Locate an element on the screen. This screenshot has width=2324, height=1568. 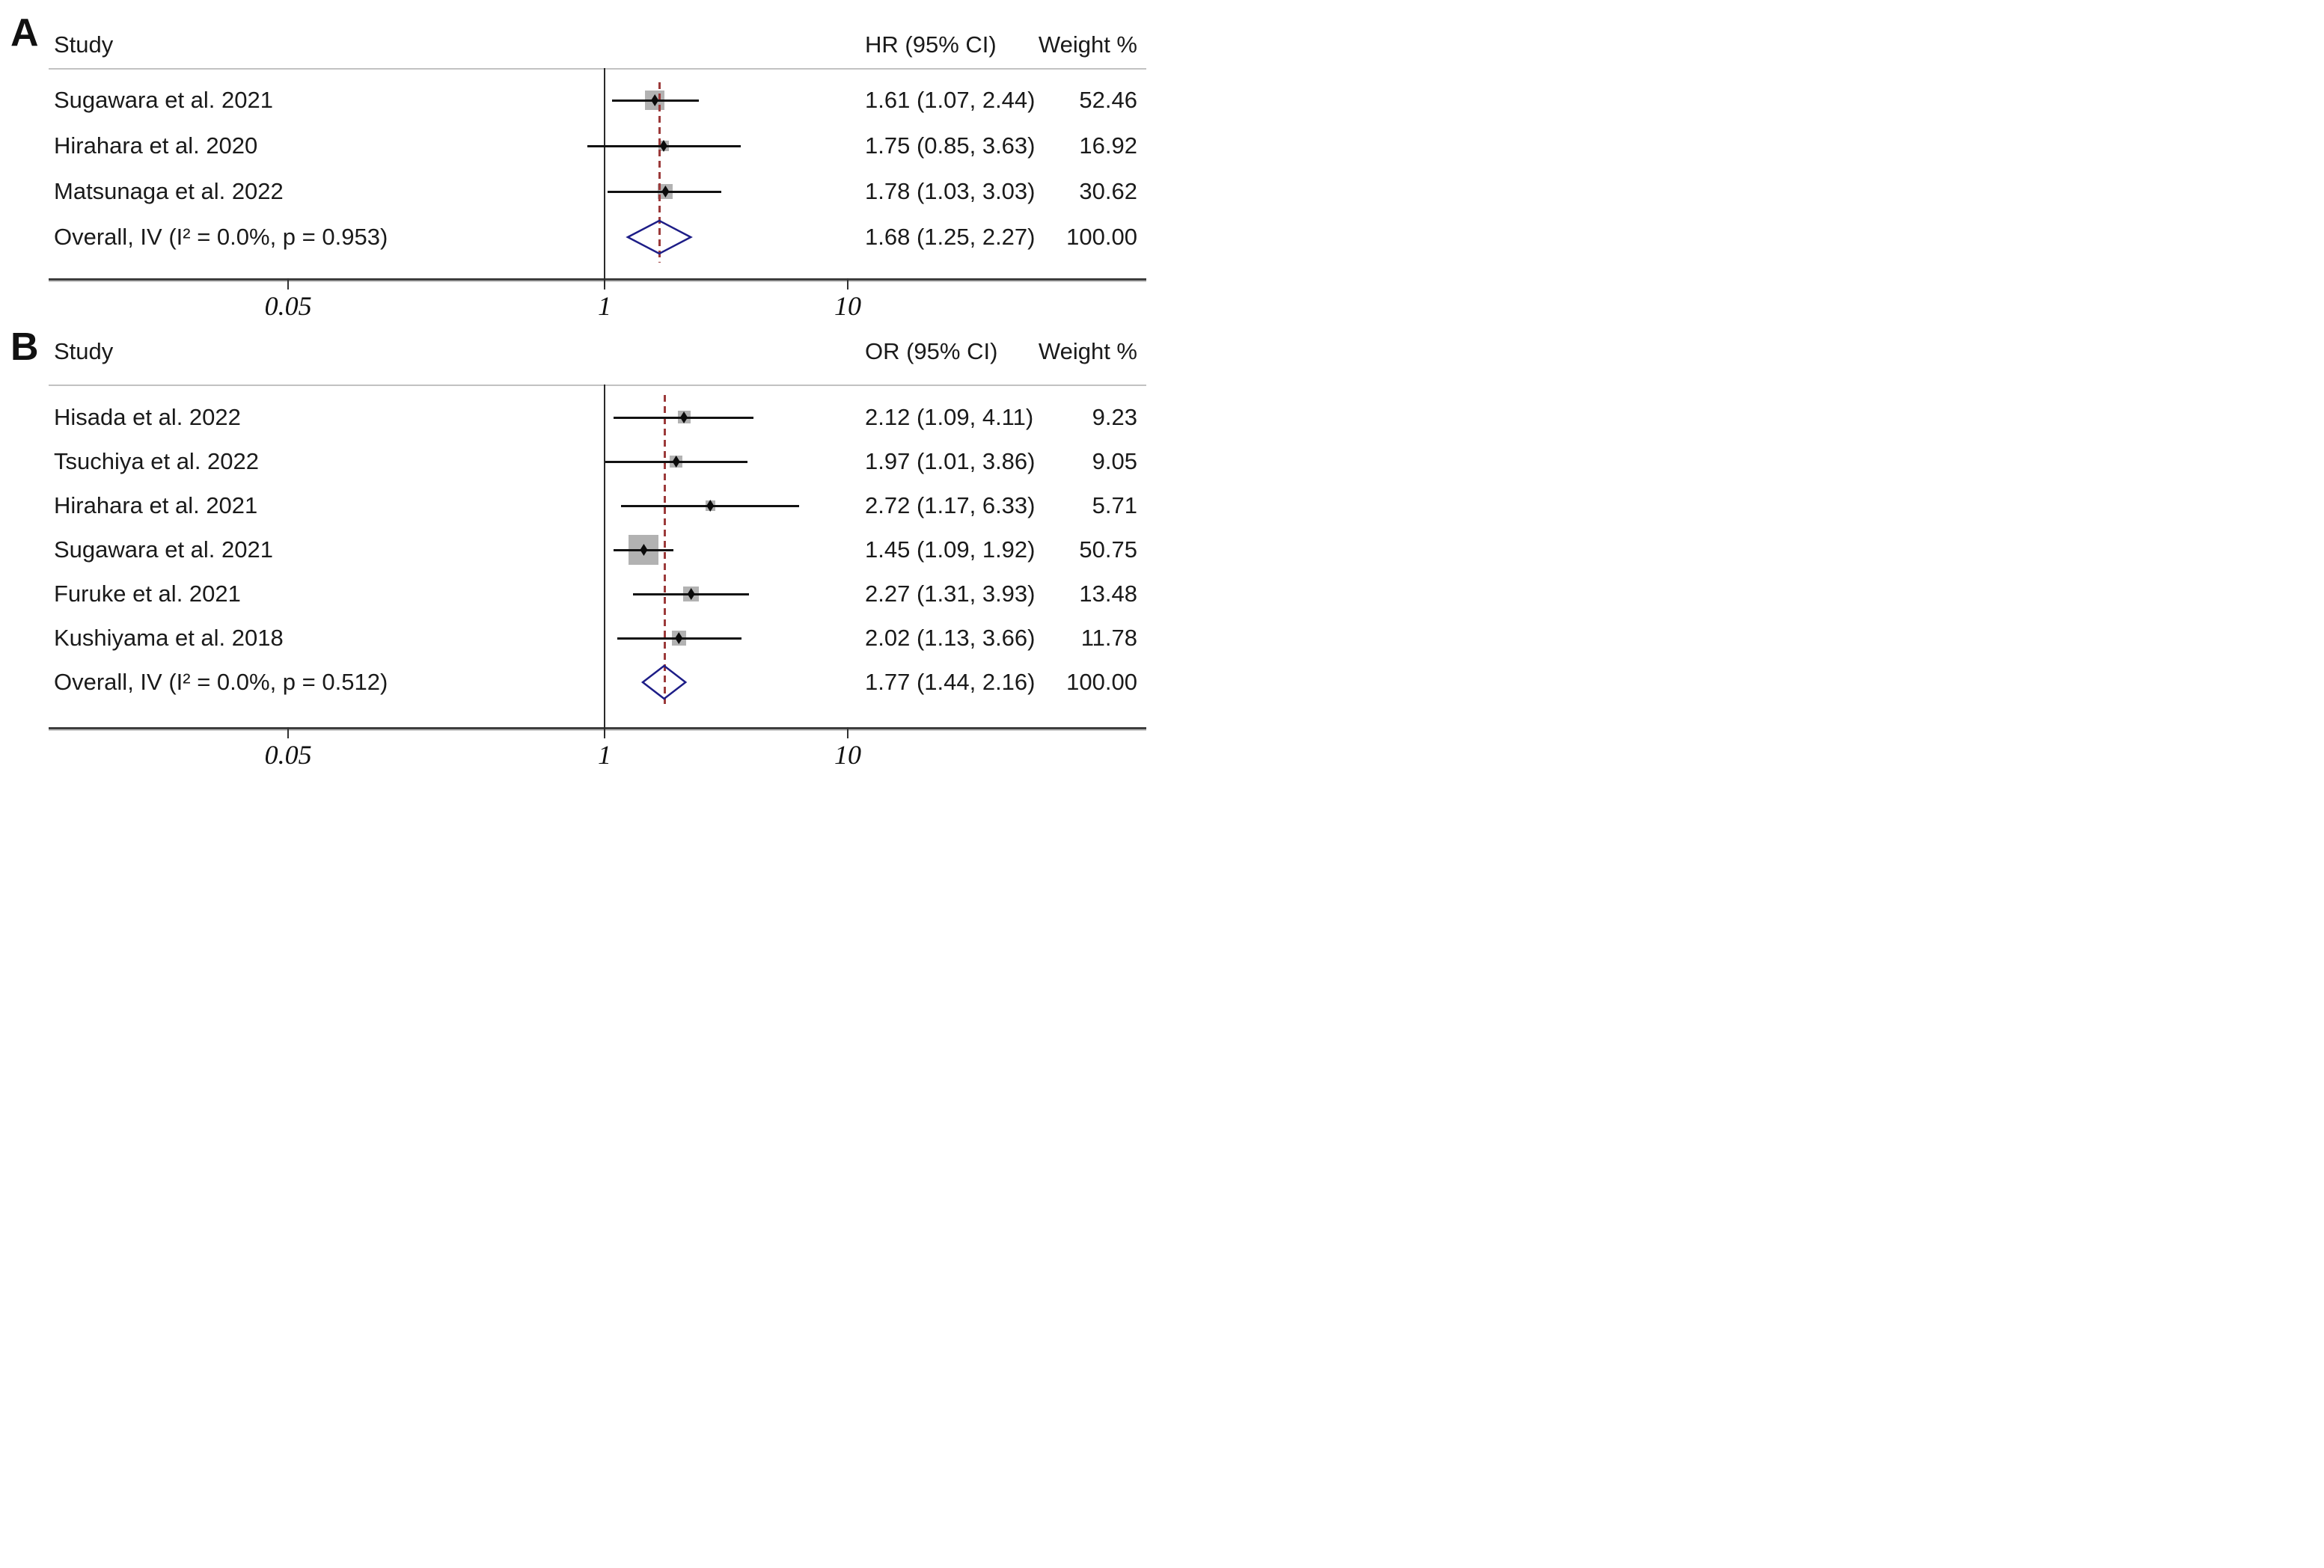
effect-value: 2.72 (1.17, 6.33) is located at coordinates (950, 505).